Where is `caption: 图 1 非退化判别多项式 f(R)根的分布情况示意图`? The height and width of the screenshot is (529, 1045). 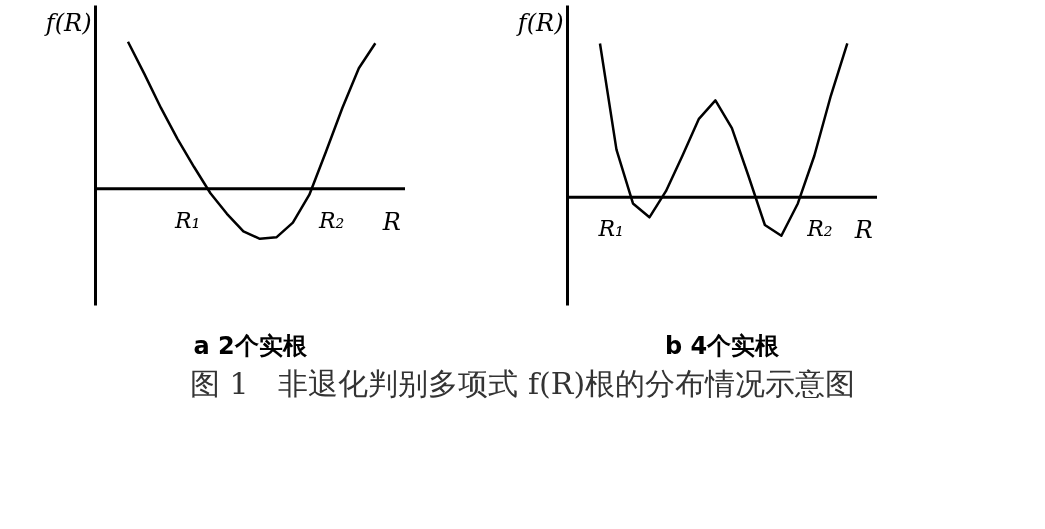 caption: 图 1 非退化判别多项式 f(R)根的分布情况示意图 is located at coordinates (522, 384).